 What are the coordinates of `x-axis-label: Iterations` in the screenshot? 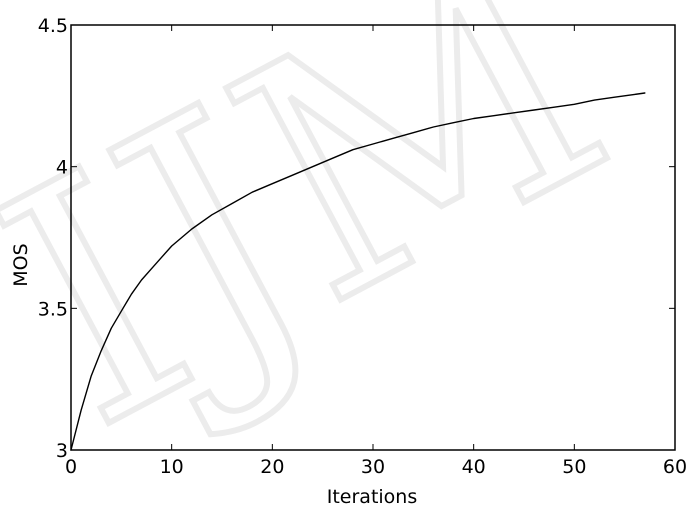 It's located at (372, 497).